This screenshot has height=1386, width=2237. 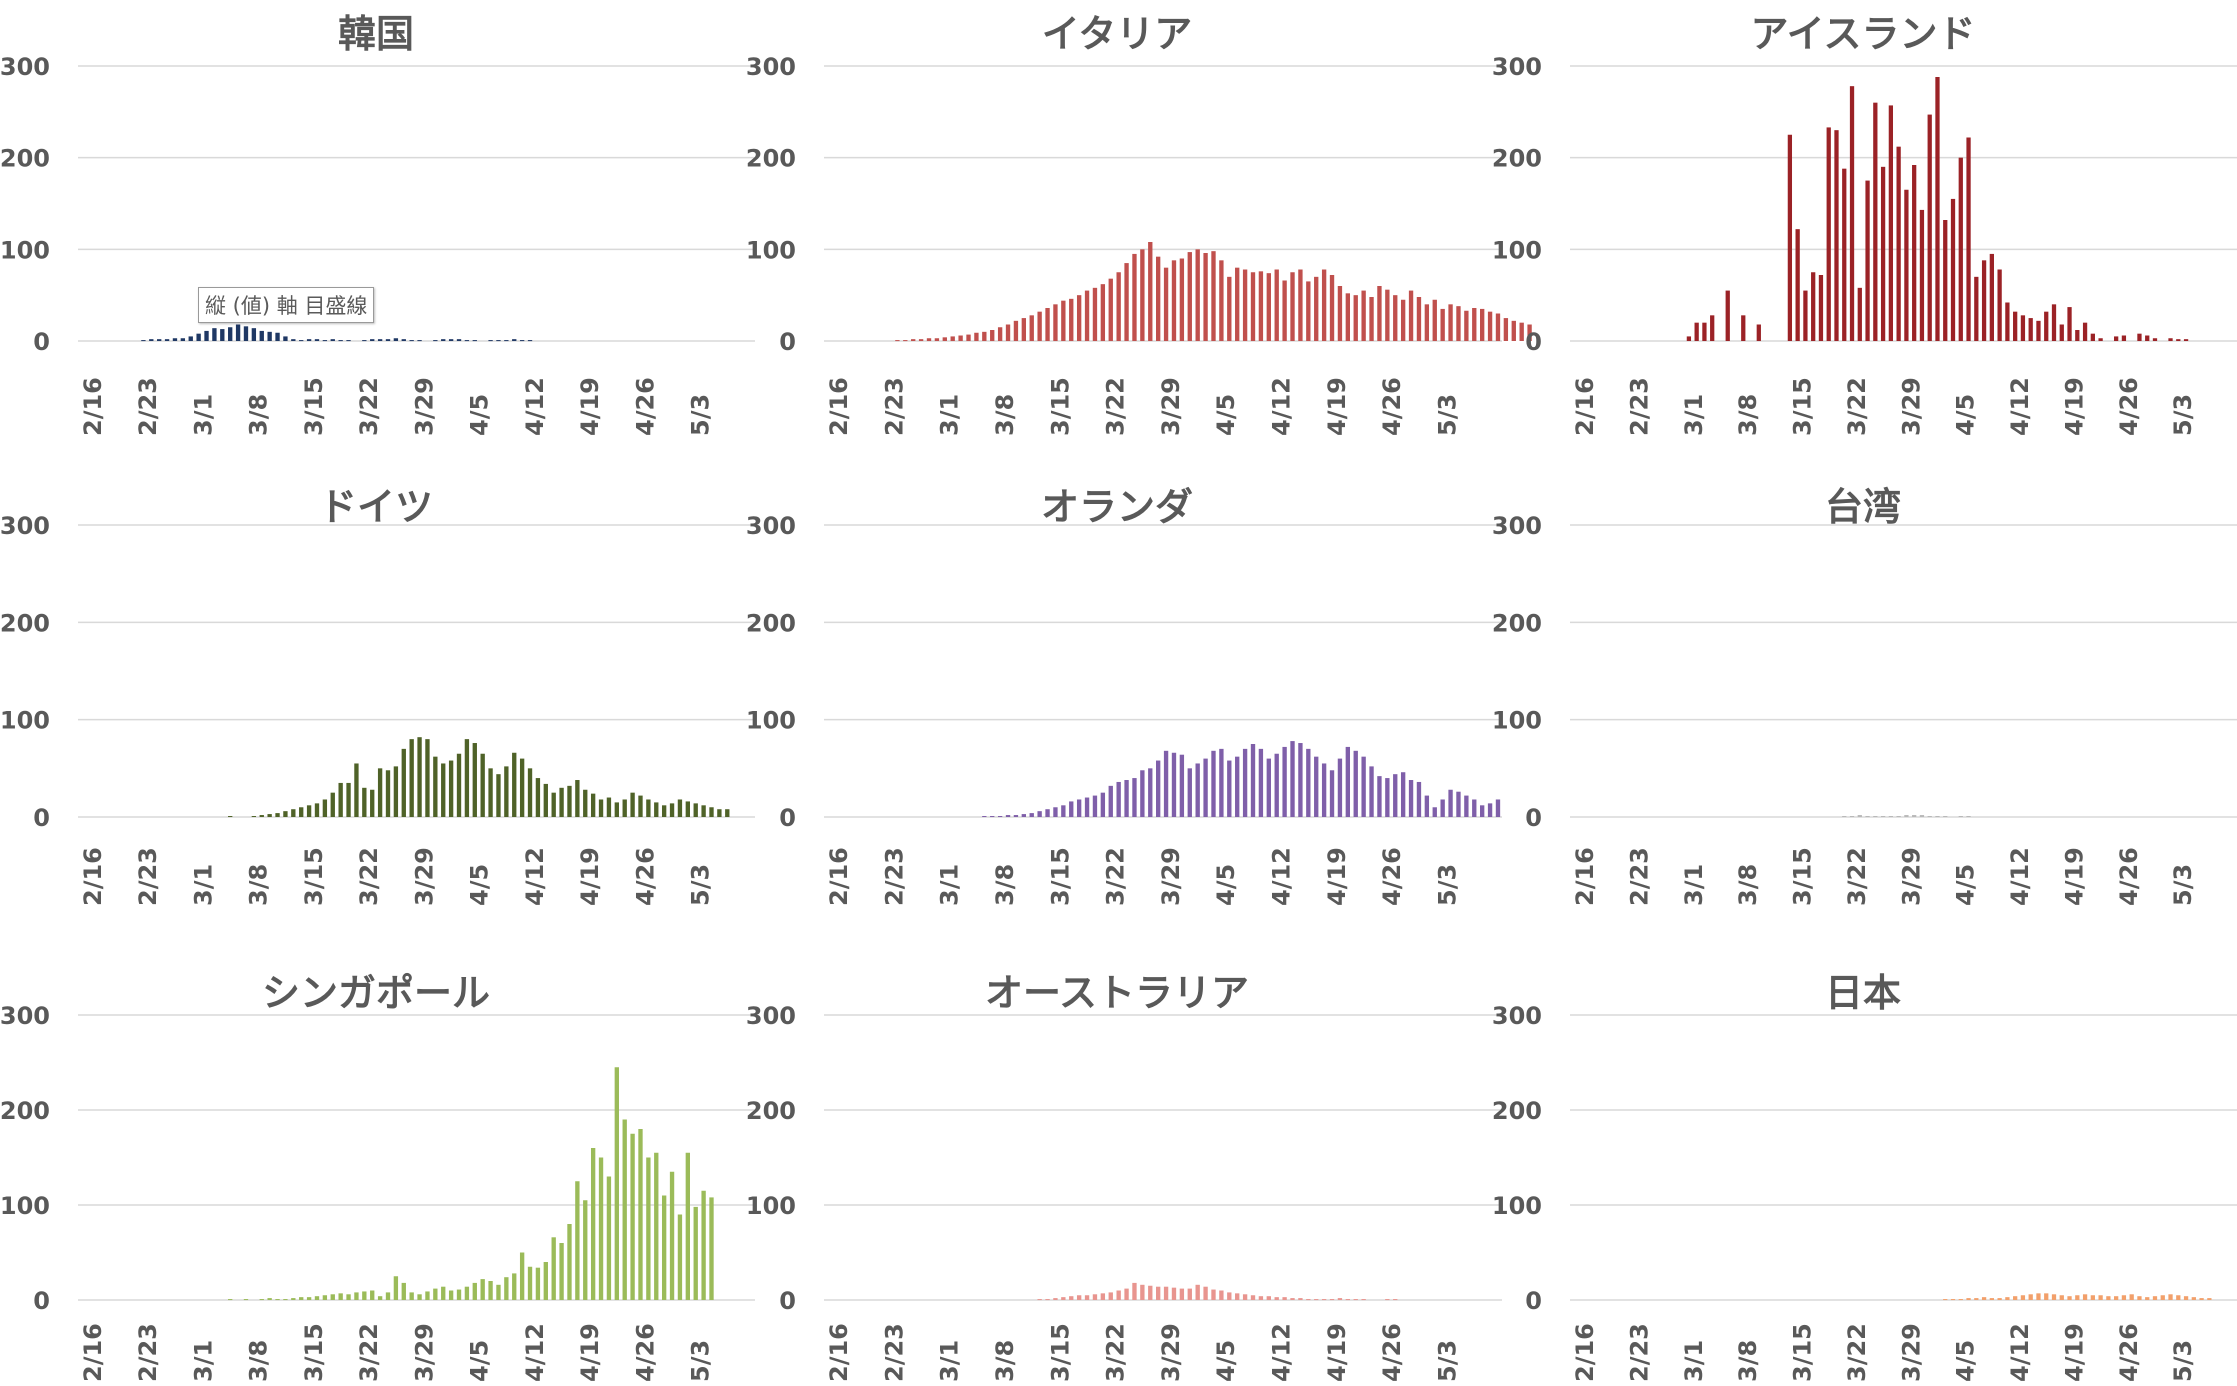 I want to click on x-tick-label: 4/12, so click(x=2020, y=876).